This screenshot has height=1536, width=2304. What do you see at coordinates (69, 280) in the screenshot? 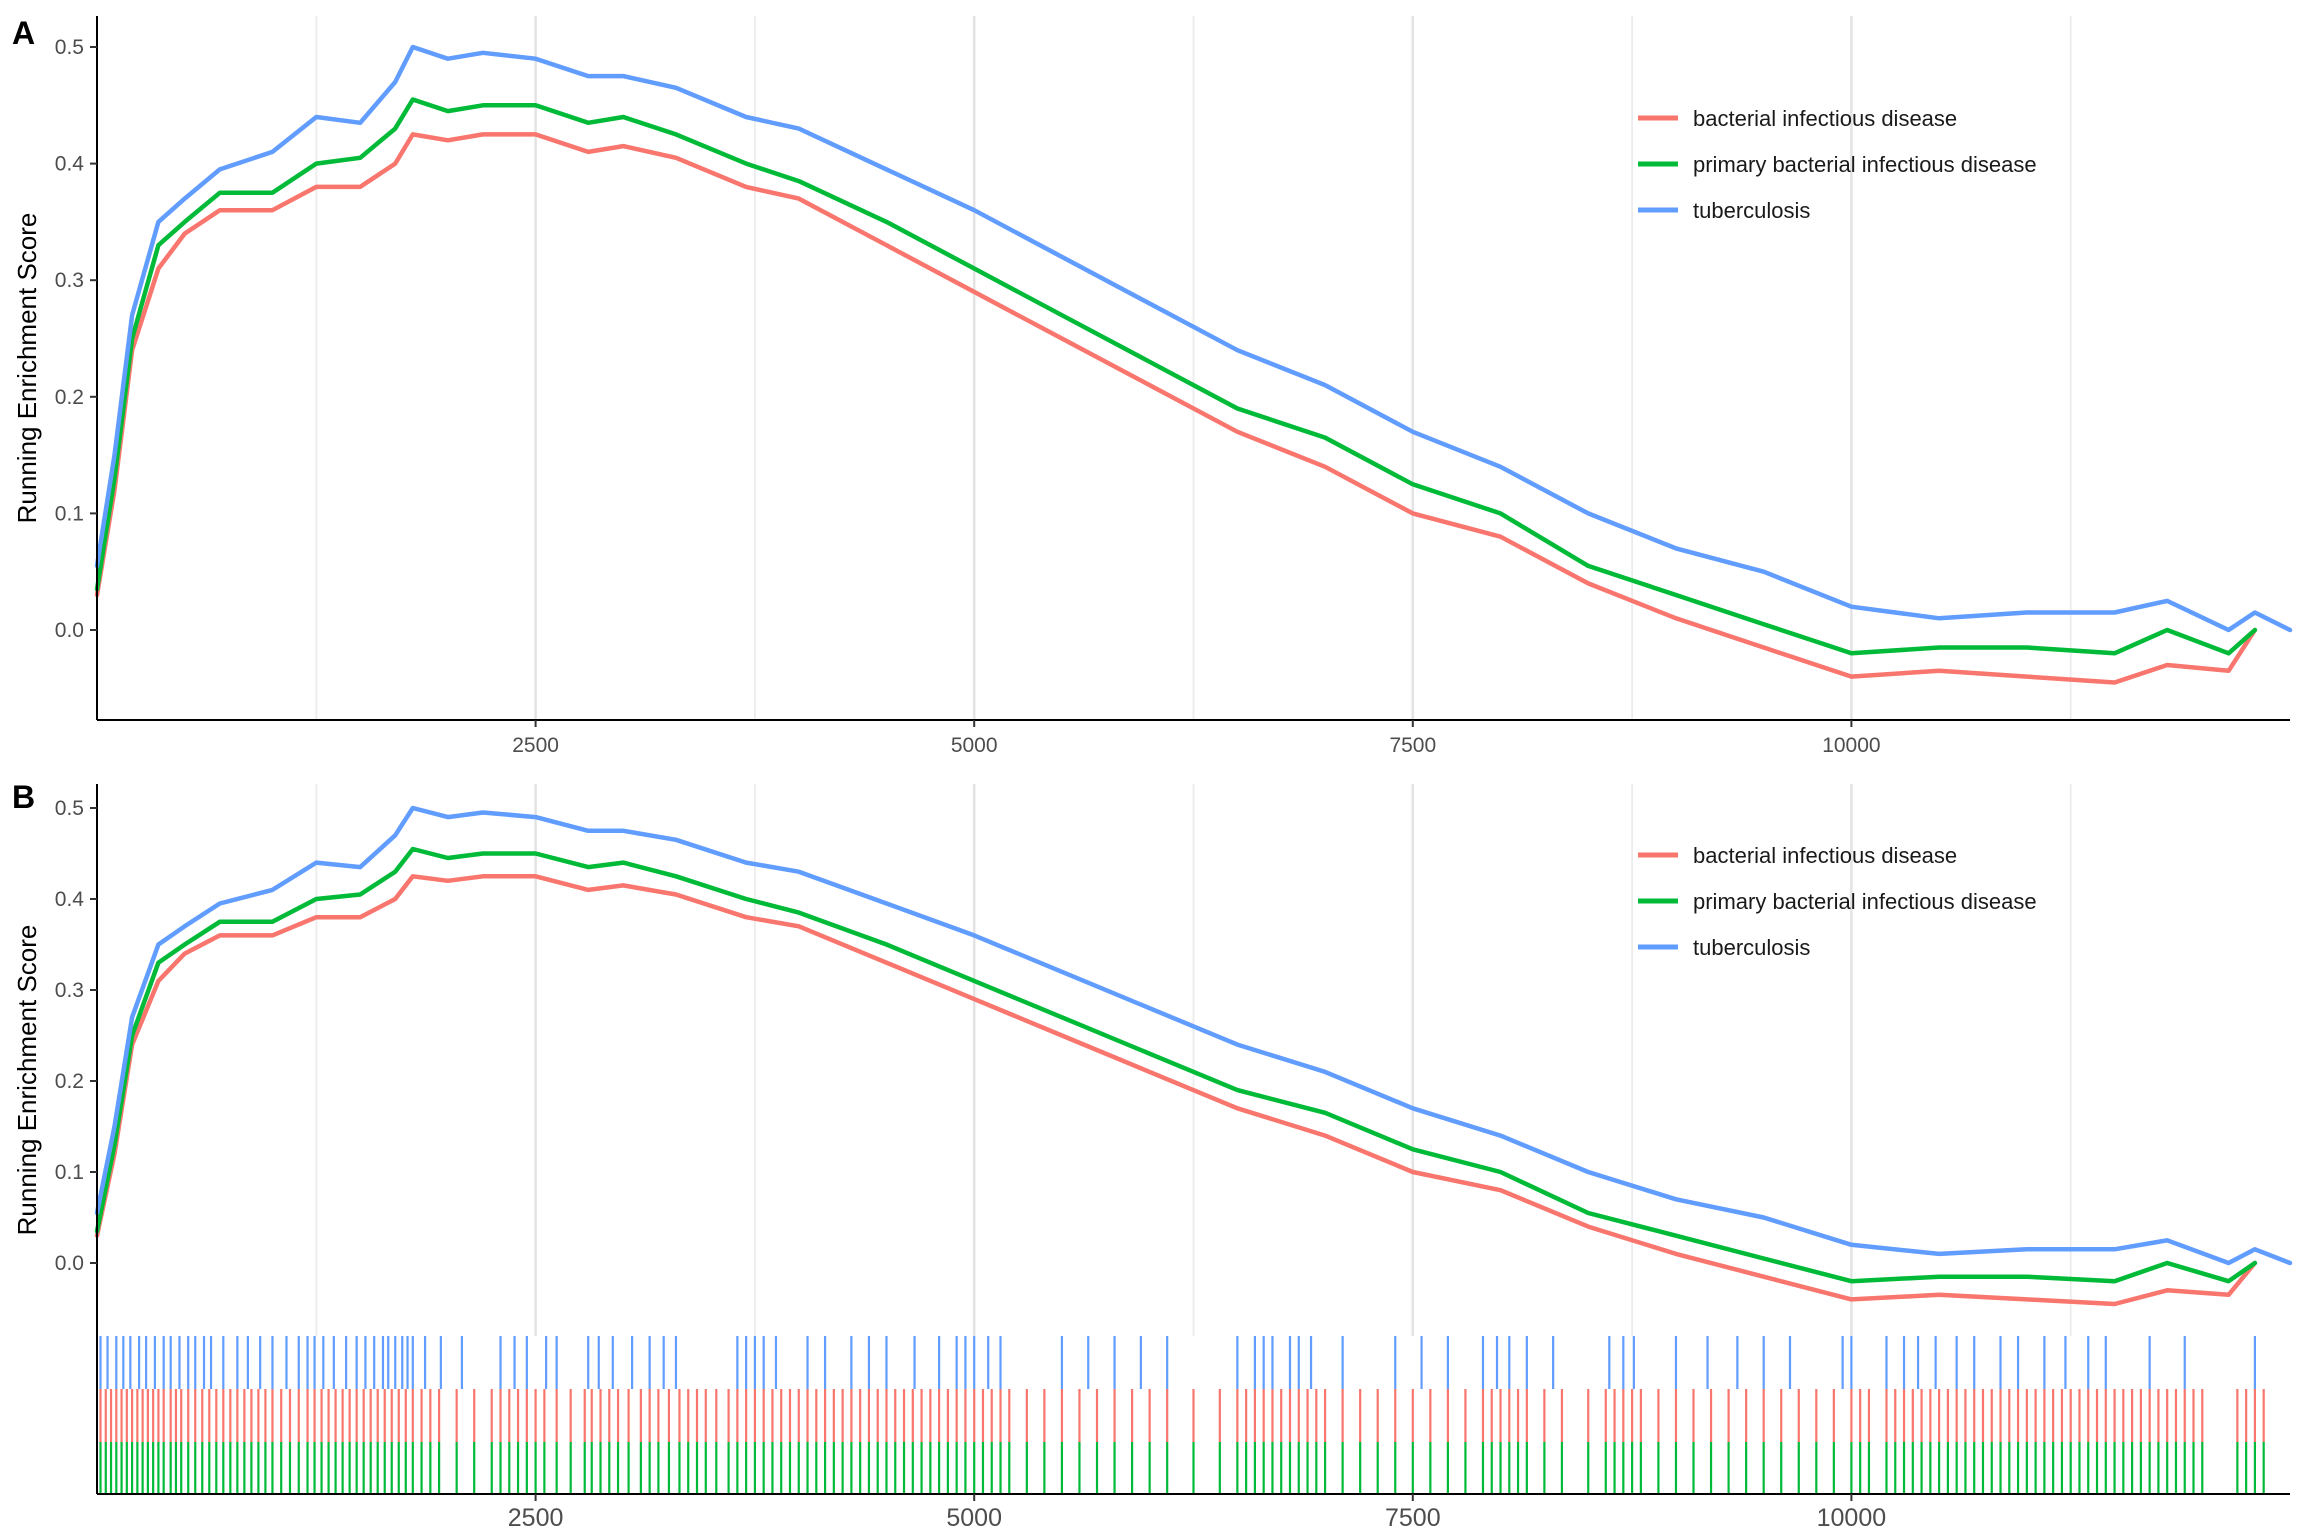
I see `panel-a-y-tick-label: 0.3` at bounding box center [69, 280].